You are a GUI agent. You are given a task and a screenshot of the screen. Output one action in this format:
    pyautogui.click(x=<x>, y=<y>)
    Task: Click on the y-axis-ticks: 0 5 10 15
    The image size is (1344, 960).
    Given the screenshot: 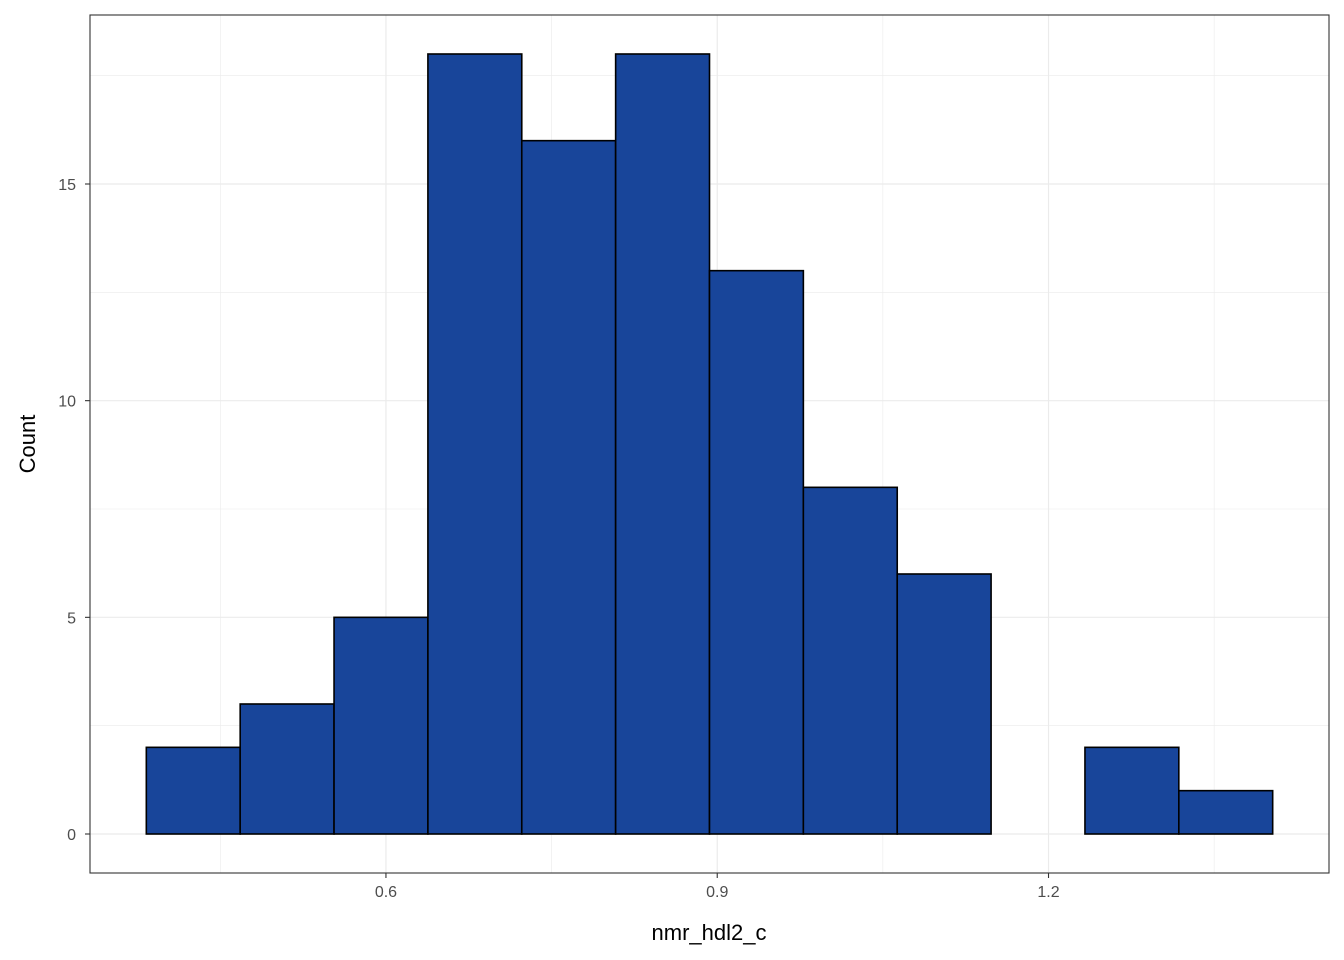 What is the action you would take?
    pyautogui.click(x=74, y=510)
    